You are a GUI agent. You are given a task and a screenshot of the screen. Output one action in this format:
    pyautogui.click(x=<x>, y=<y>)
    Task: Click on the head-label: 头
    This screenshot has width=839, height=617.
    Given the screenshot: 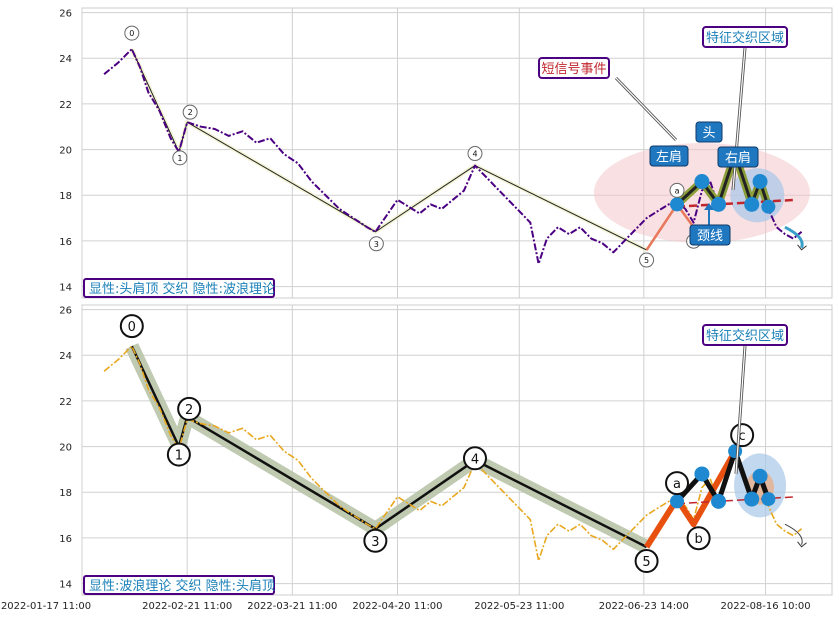 What is the action you would take?
    pyautogui.click(x=708, y=133)
    